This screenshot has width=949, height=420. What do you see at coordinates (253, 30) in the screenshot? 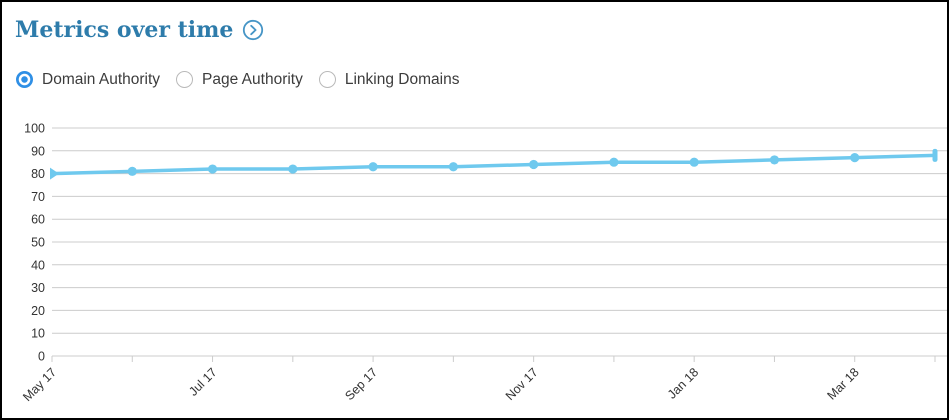
I see `chevron-right-circle-icon` at bounding box center [253, 30].